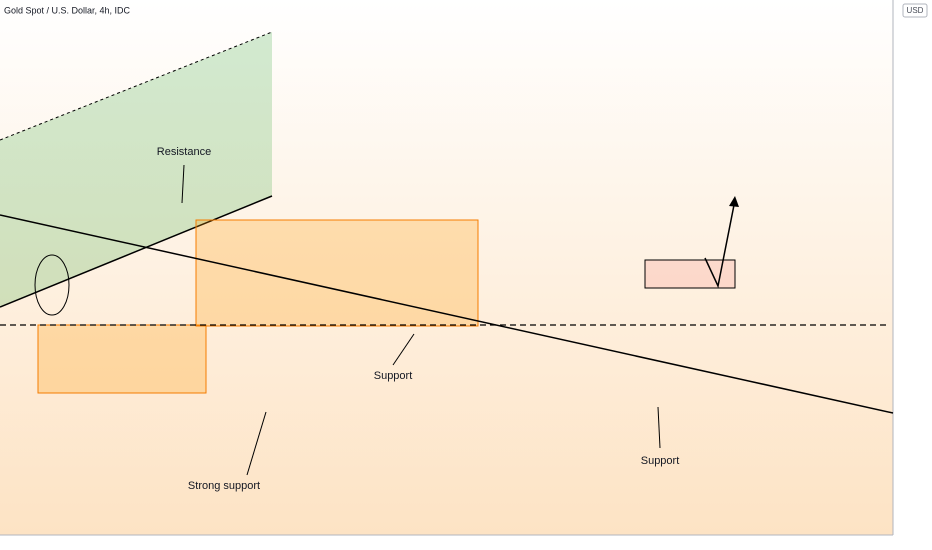 This screenshot has width=932, height=550. What do you see at coordinates (136, 86) in the screenshot?
I see `channel-line` at bounding box center [136, 86].